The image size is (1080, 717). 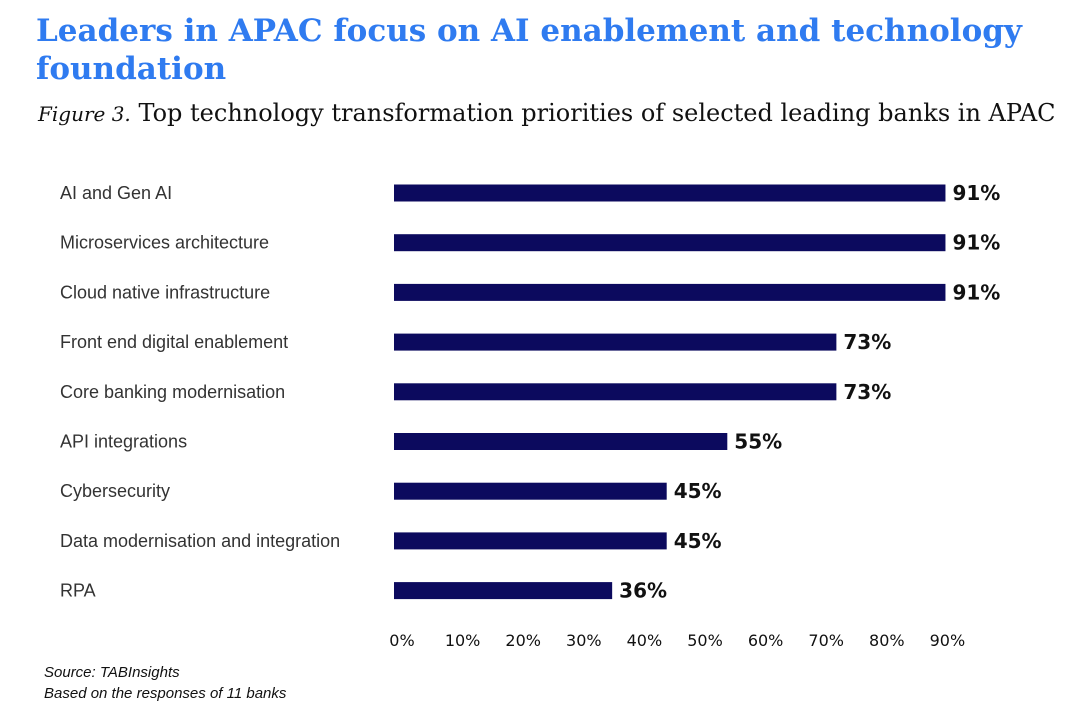 I want to click on x-tick-label: 0%, so click(x=401, y=640).